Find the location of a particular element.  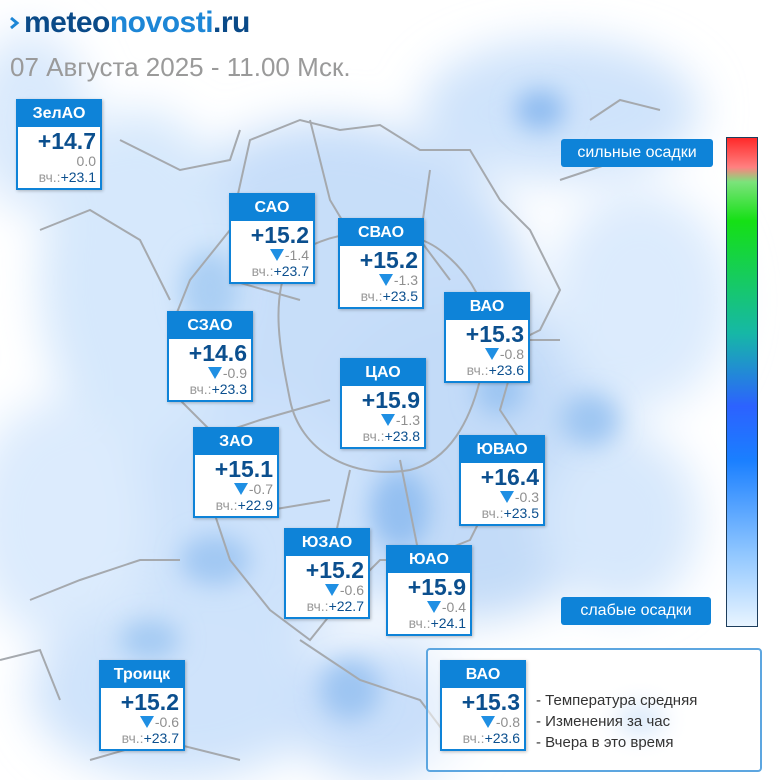

district-yesterday: вч.:+23.3 is located at coordinates (218, 389).